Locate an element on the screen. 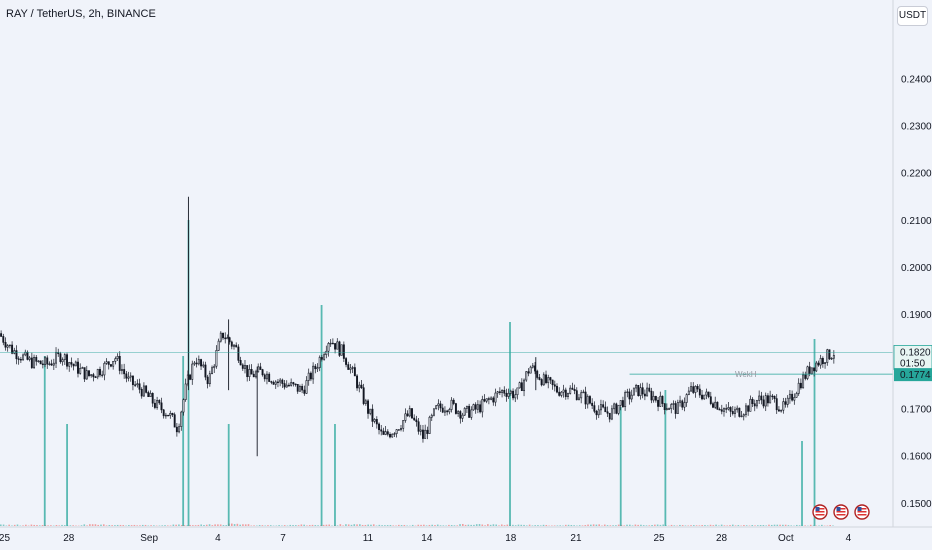  price-tick-label: 0.2400 is located at coordinates (916, 79).